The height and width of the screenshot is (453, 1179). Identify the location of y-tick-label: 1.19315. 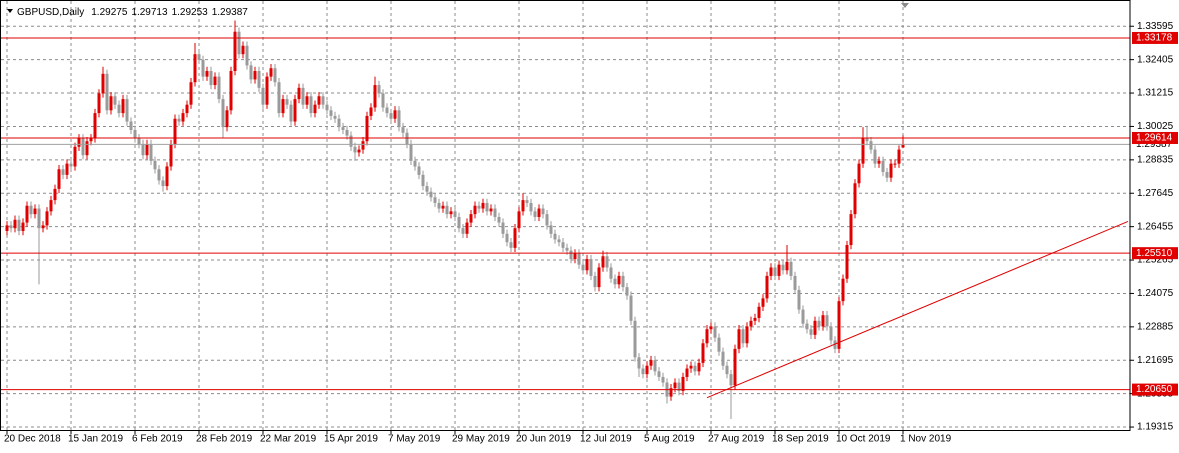
(1155, 427).